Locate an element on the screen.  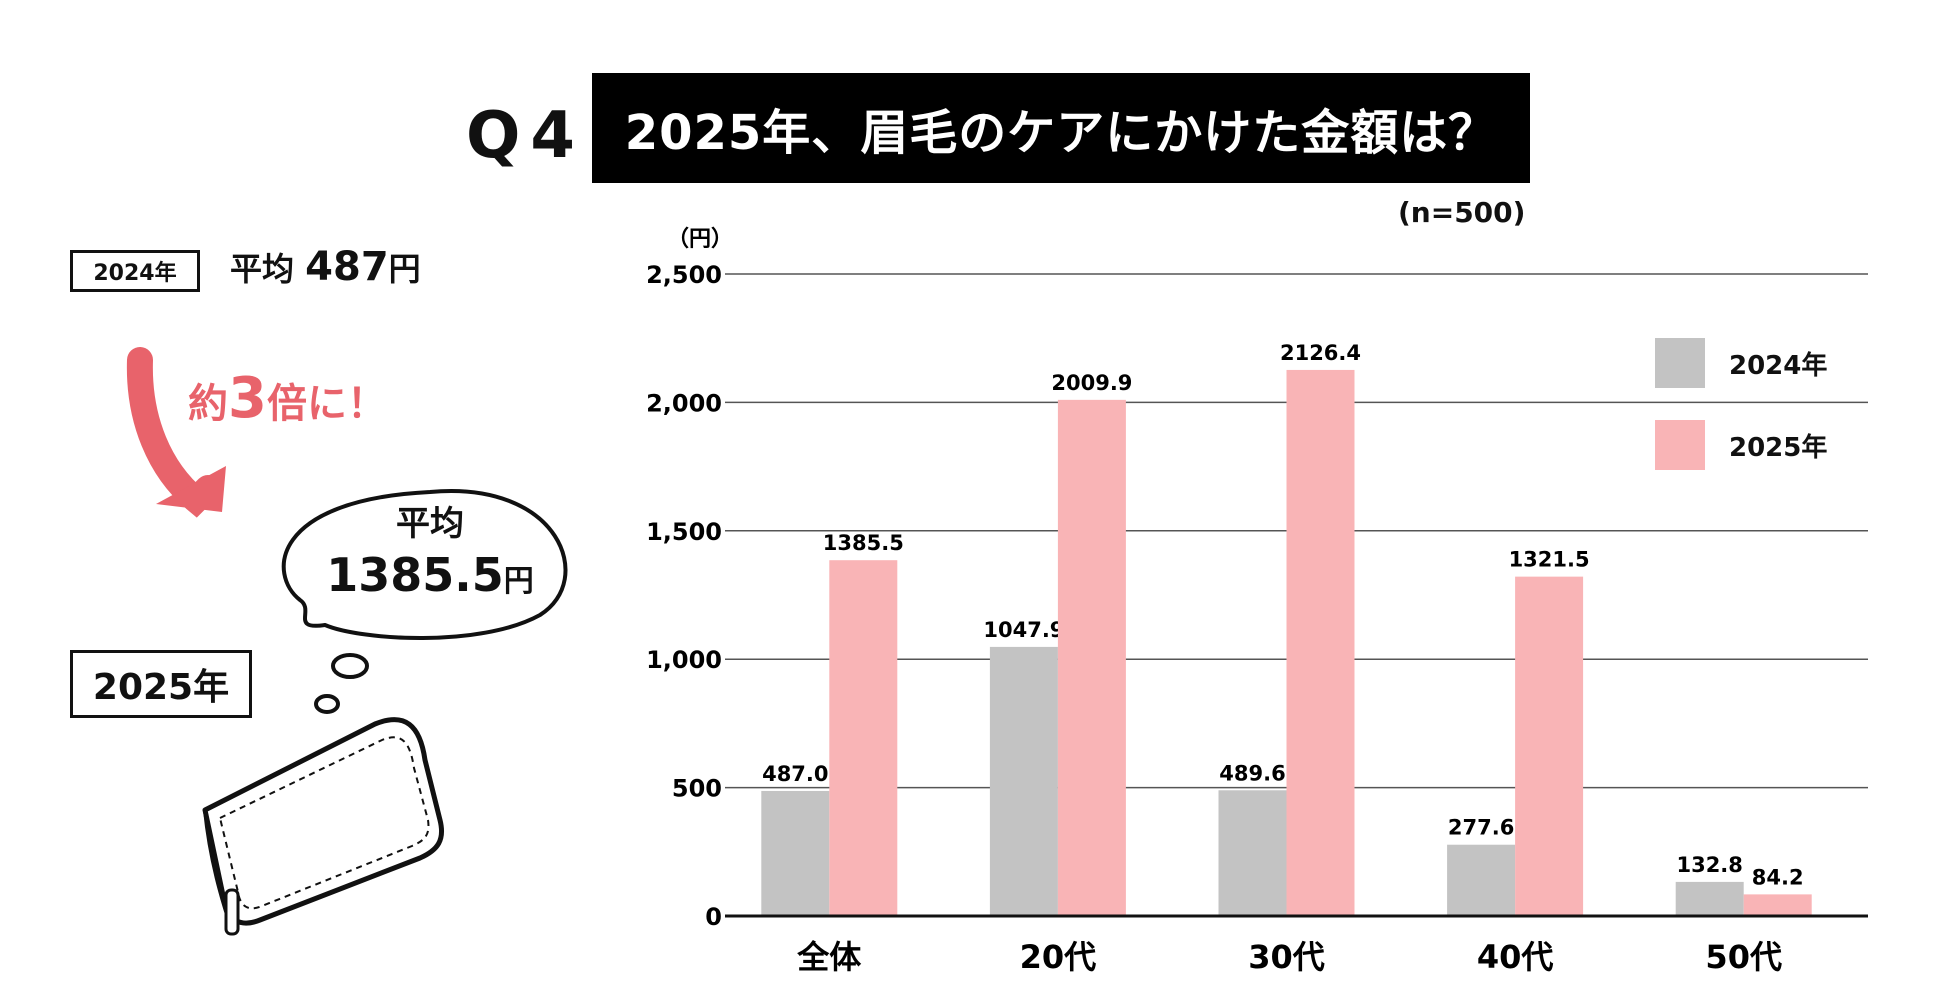
legend-item-2025: 2025年 is located at coordinates (1741, 445).